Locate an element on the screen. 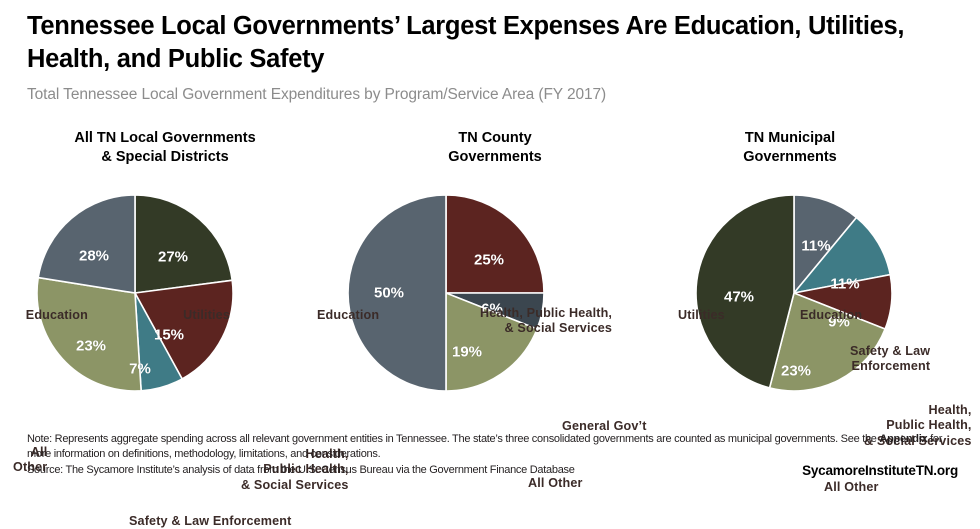  slice-value-health: 9% is located at coordinates (839, 322).